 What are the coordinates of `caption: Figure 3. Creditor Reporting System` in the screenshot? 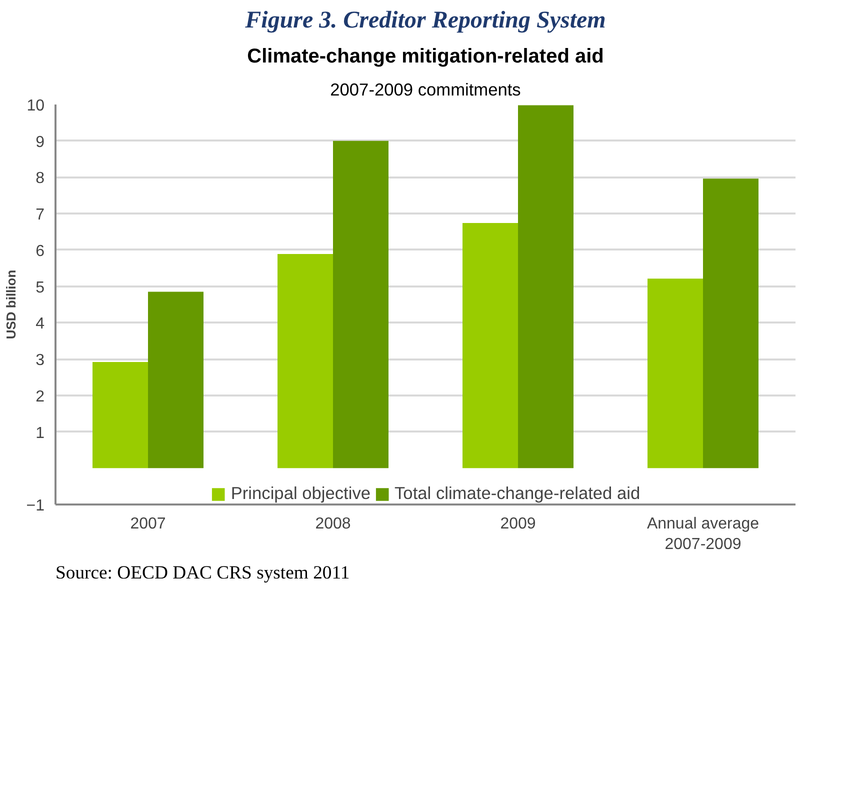 It's located at (425, 21).